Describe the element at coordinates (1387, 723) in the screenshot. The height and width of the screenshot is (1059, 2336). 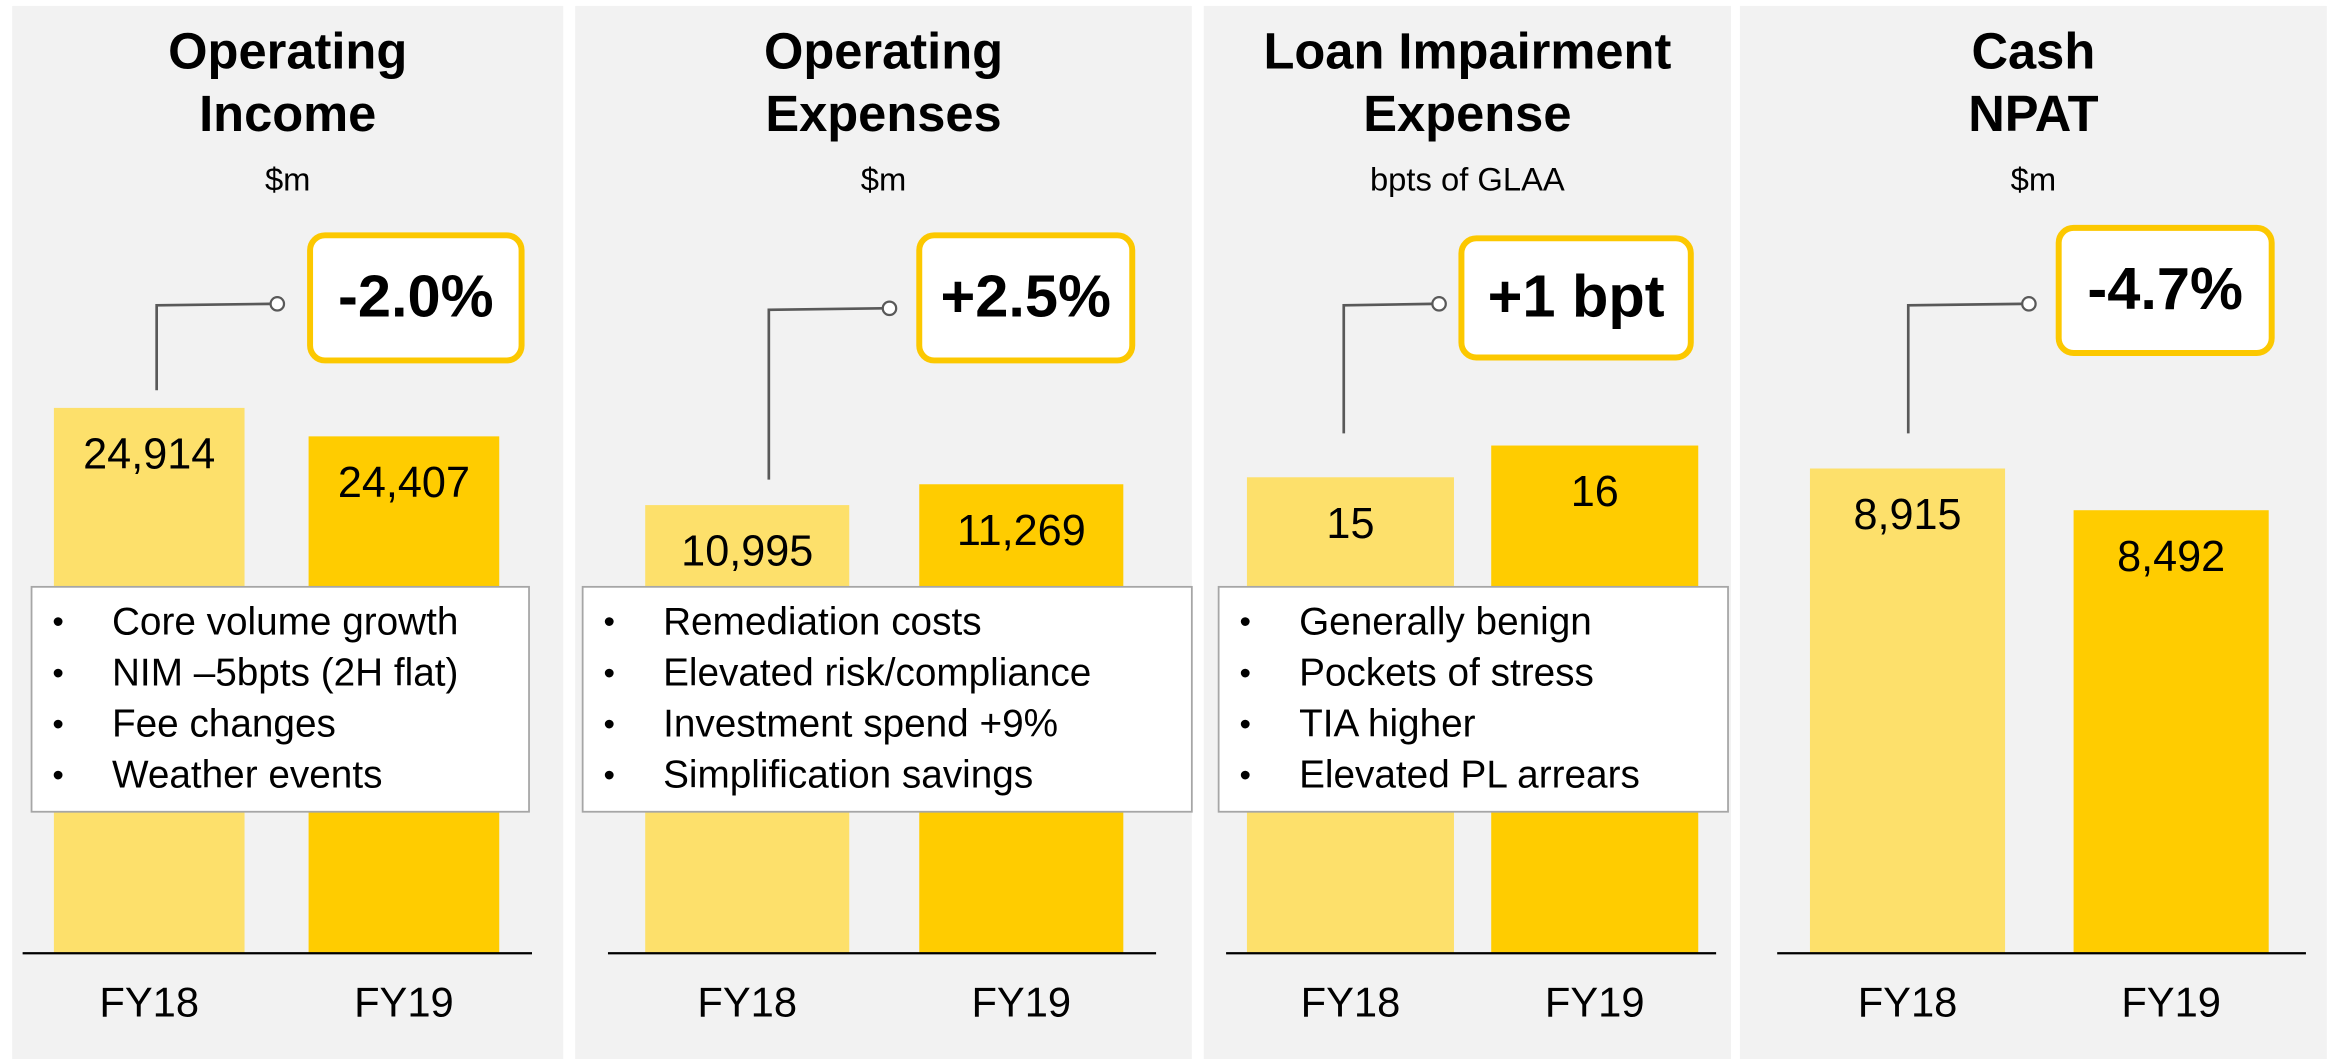
I see `note-item: TIA higher` at that location.